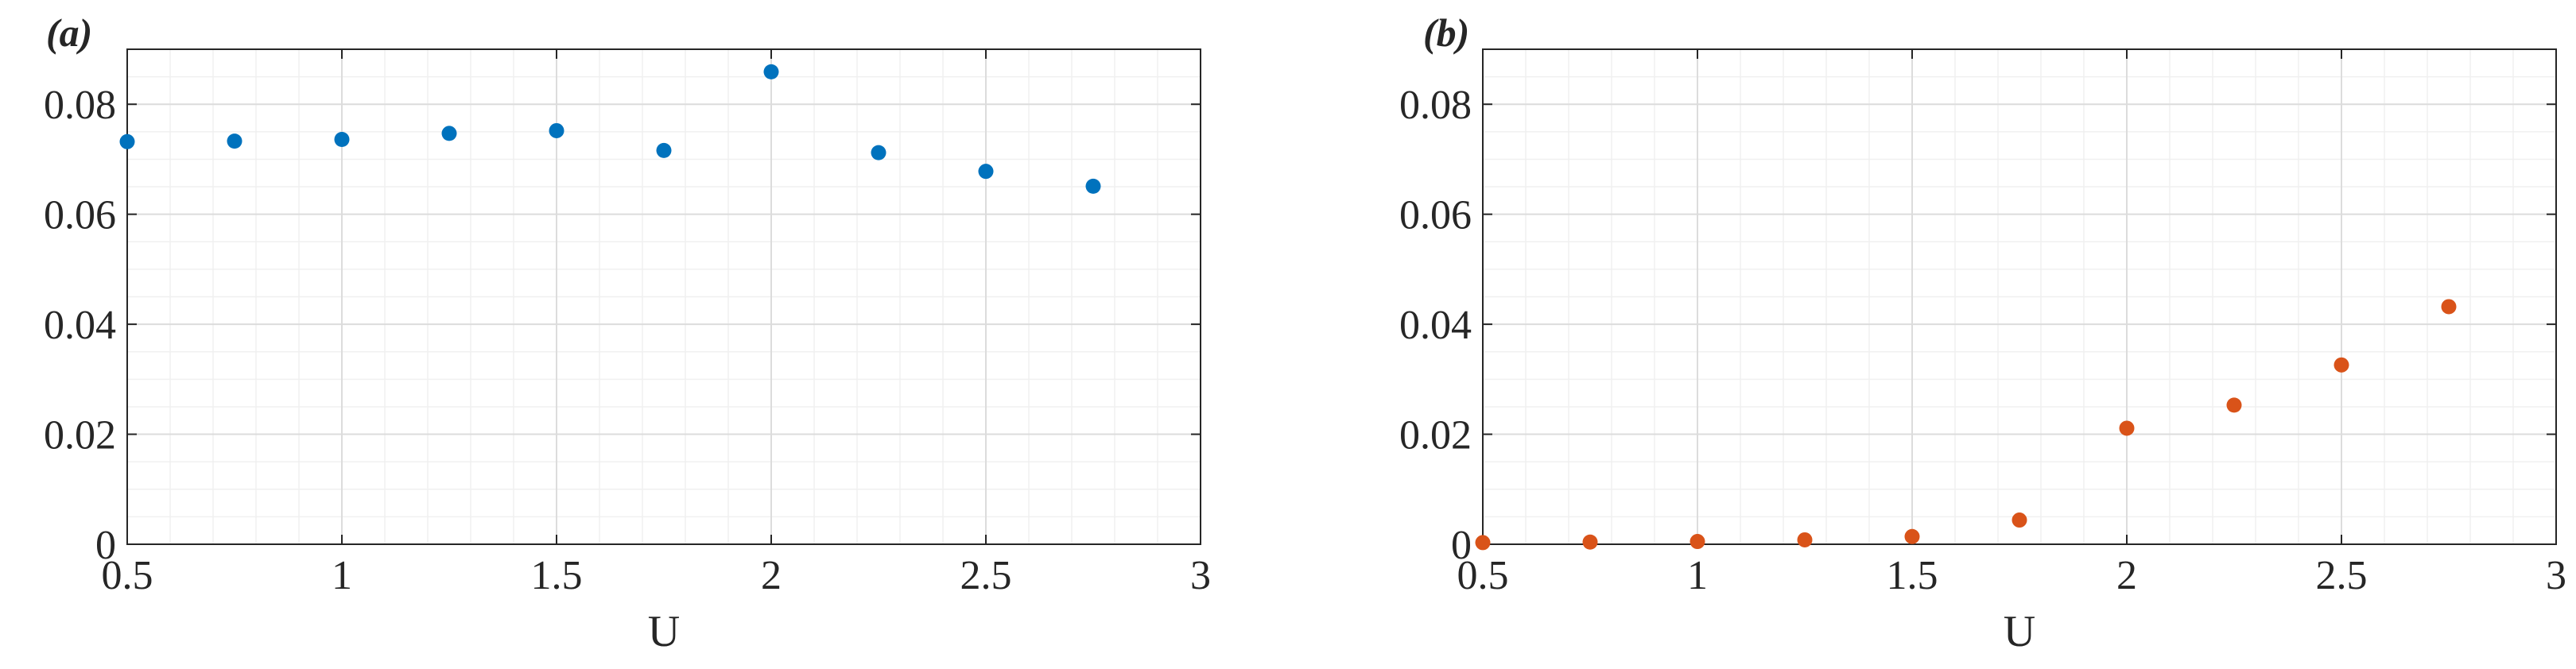  I want to click on panel-label: (a), so click(69, 32).